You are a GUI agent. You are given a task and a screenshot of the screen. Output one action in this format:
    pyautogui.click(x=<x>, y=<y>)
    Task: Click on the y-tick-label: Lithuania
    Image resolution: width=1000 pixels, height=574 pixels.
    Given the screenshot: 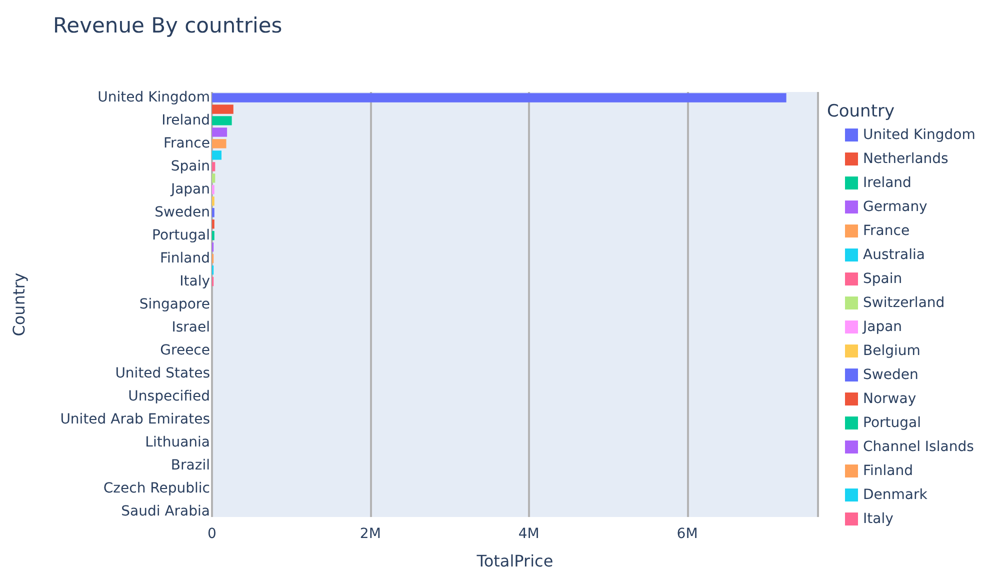 What is the action you would take?
    pyautogui.click(x=177, y=442)
    